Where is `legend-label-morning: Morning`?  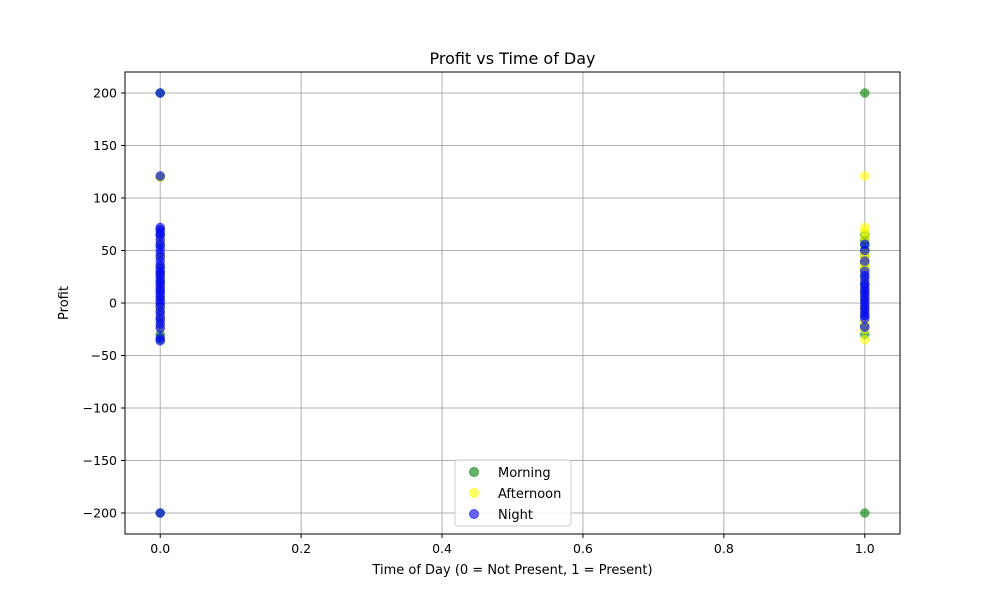 legend-label-morning: Morning is located at coordinates (524, 473).